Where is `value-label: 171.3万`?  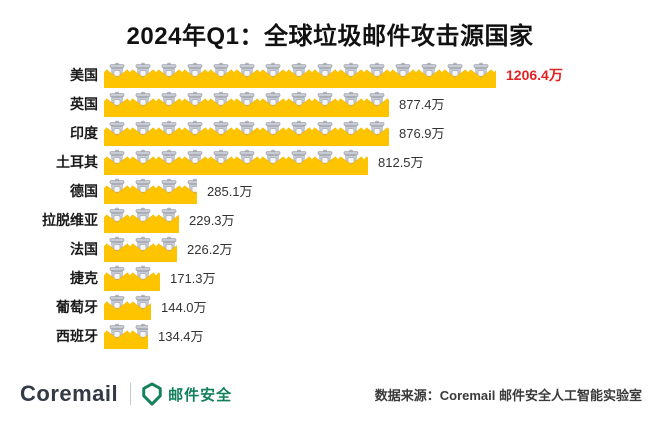
value-label: 171.3万 is located at coordinates (193, 278).